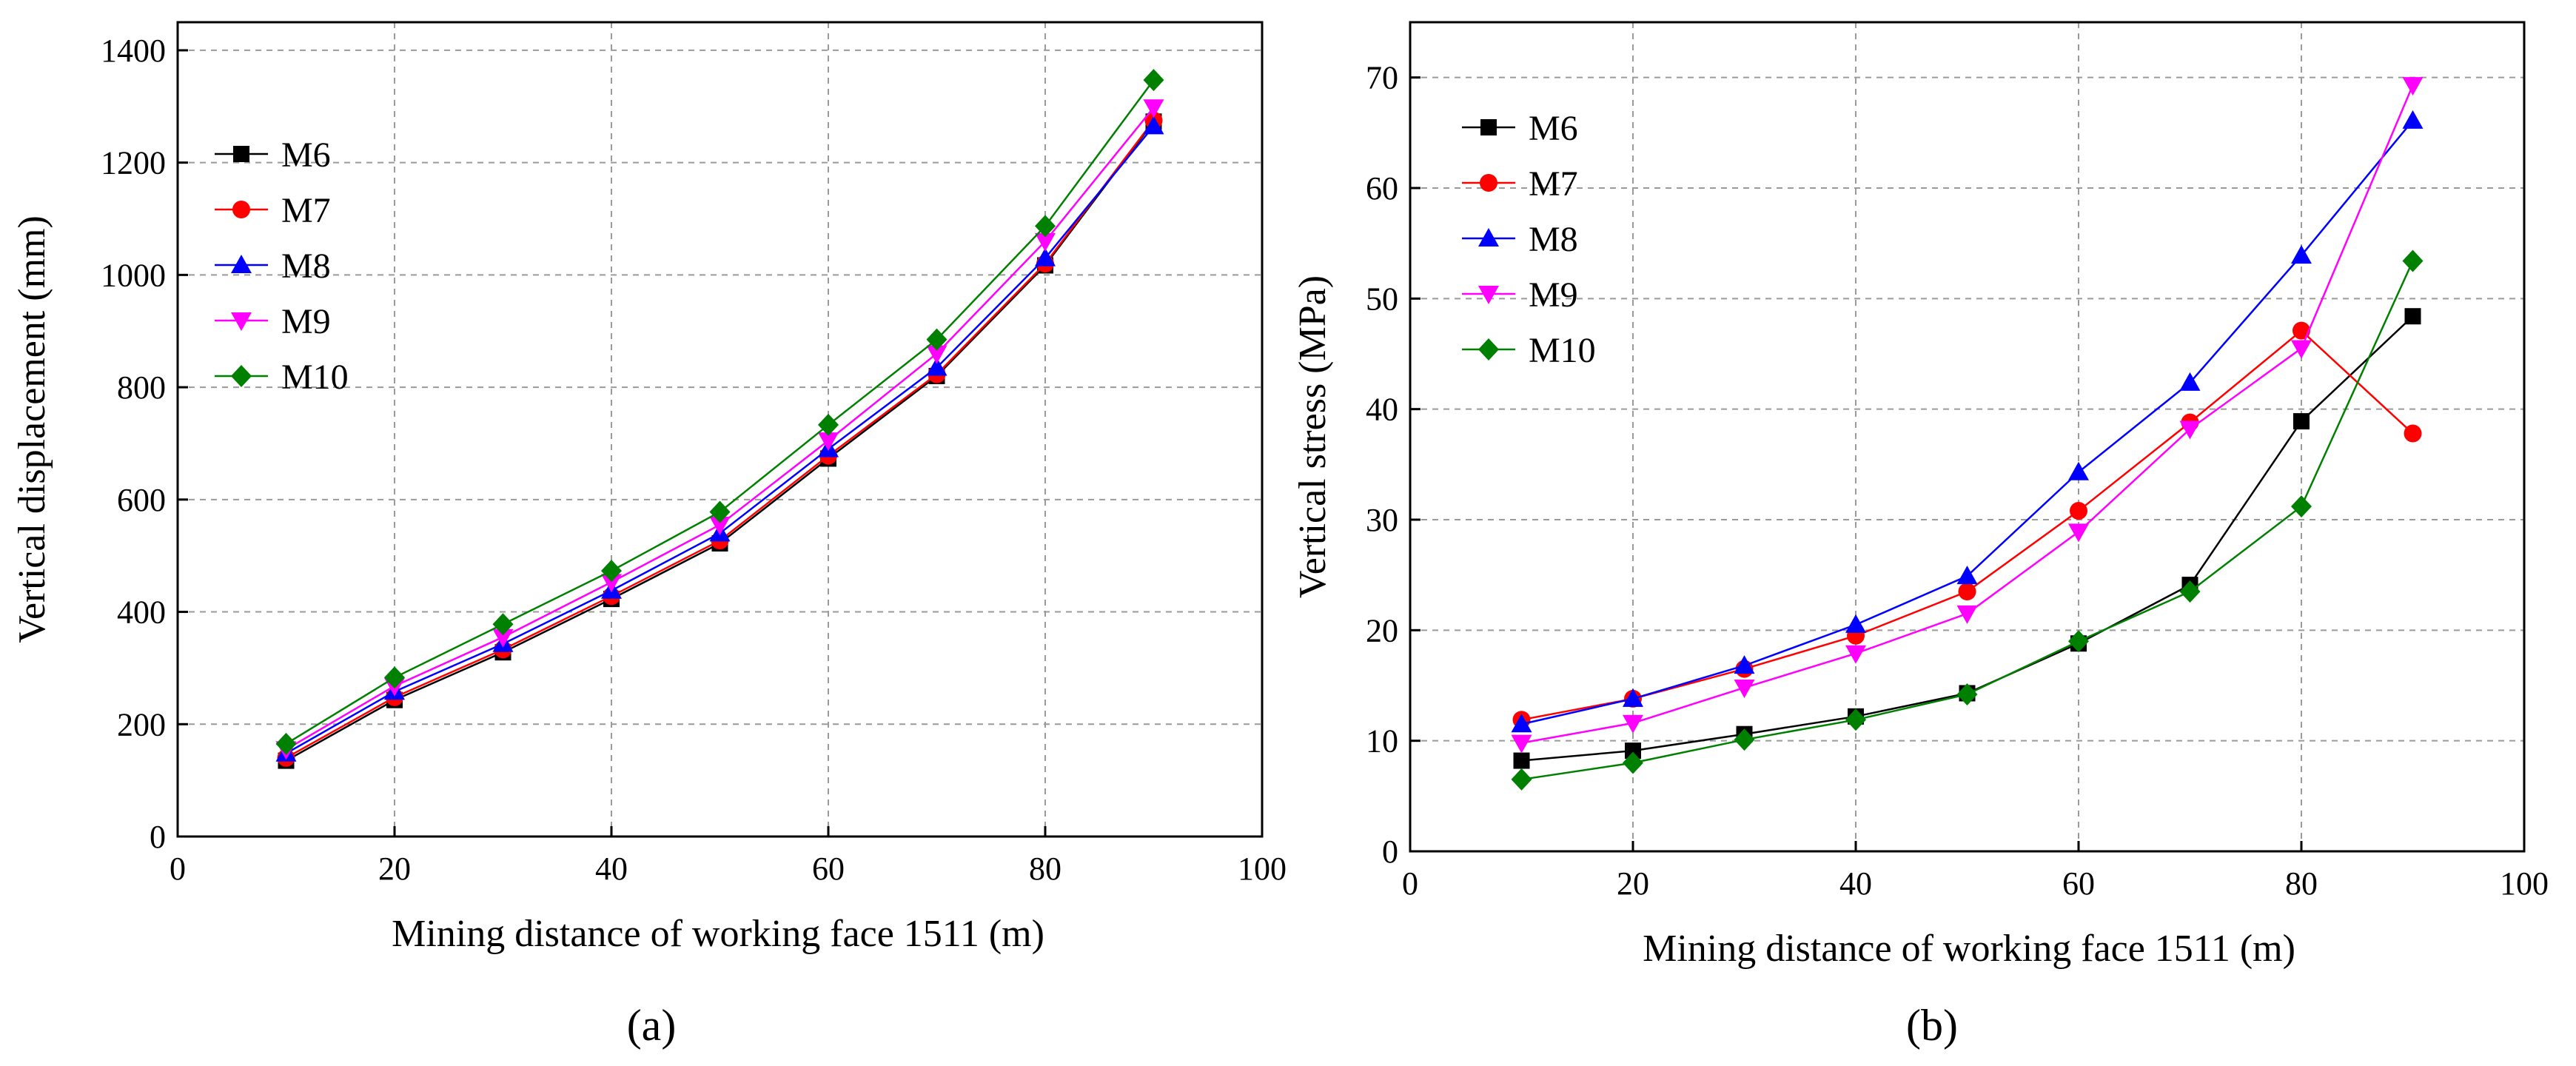  I want to click on panel-label: (b), so click(1932, 1025).